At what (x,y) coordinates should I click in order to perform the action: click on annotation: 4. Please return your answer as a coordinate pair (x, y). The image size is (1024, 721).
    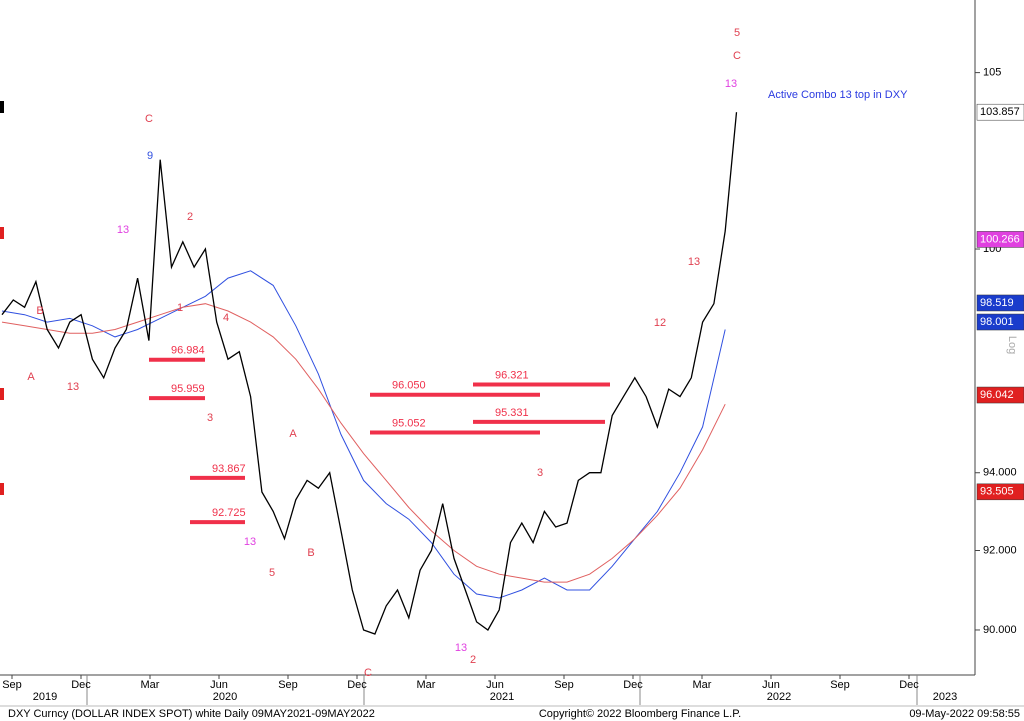
    Looking at the image, I should click on (226, 318).